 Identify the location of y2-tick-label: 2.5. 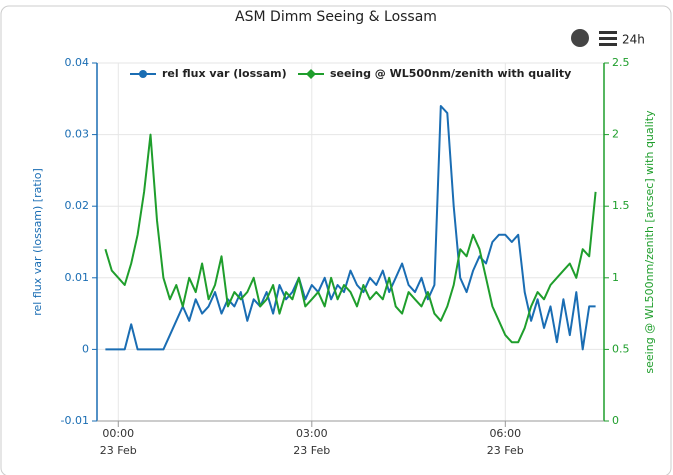
(621, 62).